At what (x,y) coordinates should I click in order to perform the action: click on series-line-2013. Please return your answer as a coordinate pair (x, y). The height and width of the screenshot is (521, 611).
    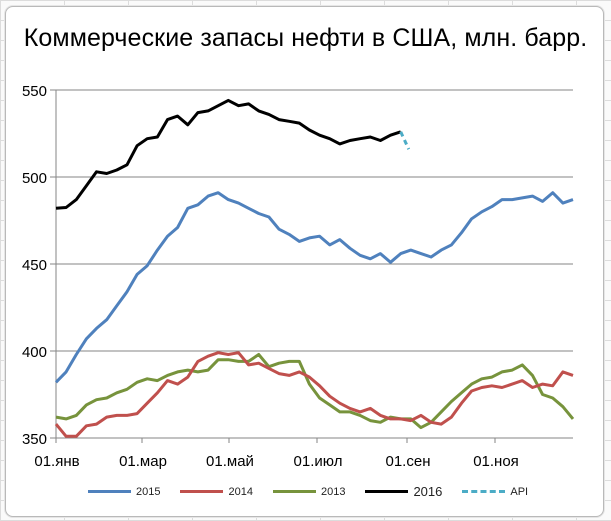
    Looking at the image, I should click on (315, 391).